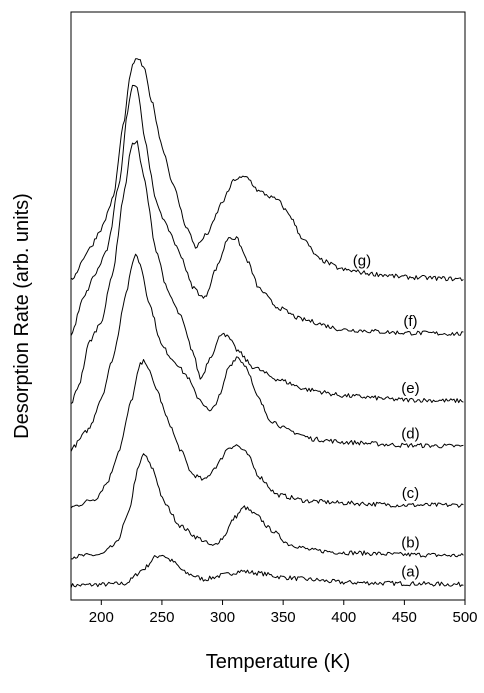 The width and height of the screenshot is (484, 693). Describe the element at coordinates (410, 388) in the screenshot. I see `series-label-e: (e)` at that location.